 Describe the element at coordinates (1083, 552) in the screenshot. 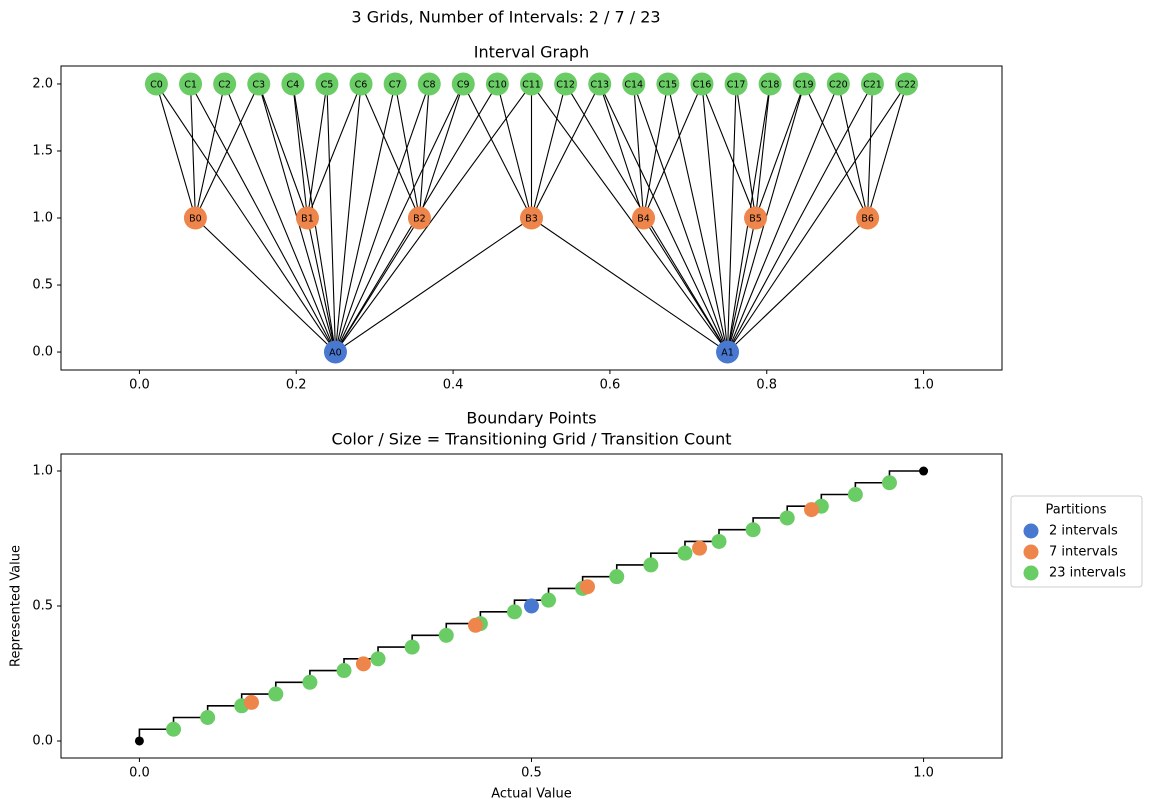

I see `legend-label: 7 intervals` at that location.